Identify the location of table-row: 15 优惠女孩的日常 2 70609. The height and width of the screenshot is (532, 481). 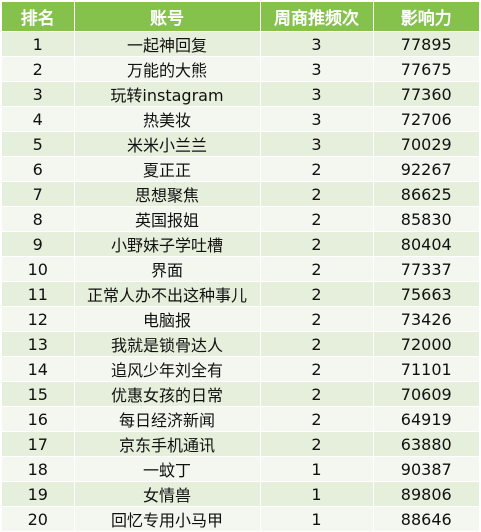
(240, 394).